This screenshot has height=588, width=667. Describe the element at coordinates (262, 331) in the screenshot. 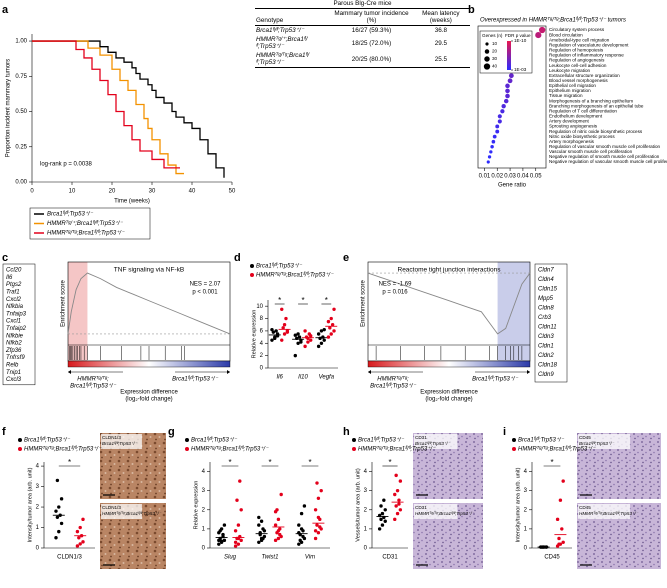

I see `y-tick-label: 6` at that location.